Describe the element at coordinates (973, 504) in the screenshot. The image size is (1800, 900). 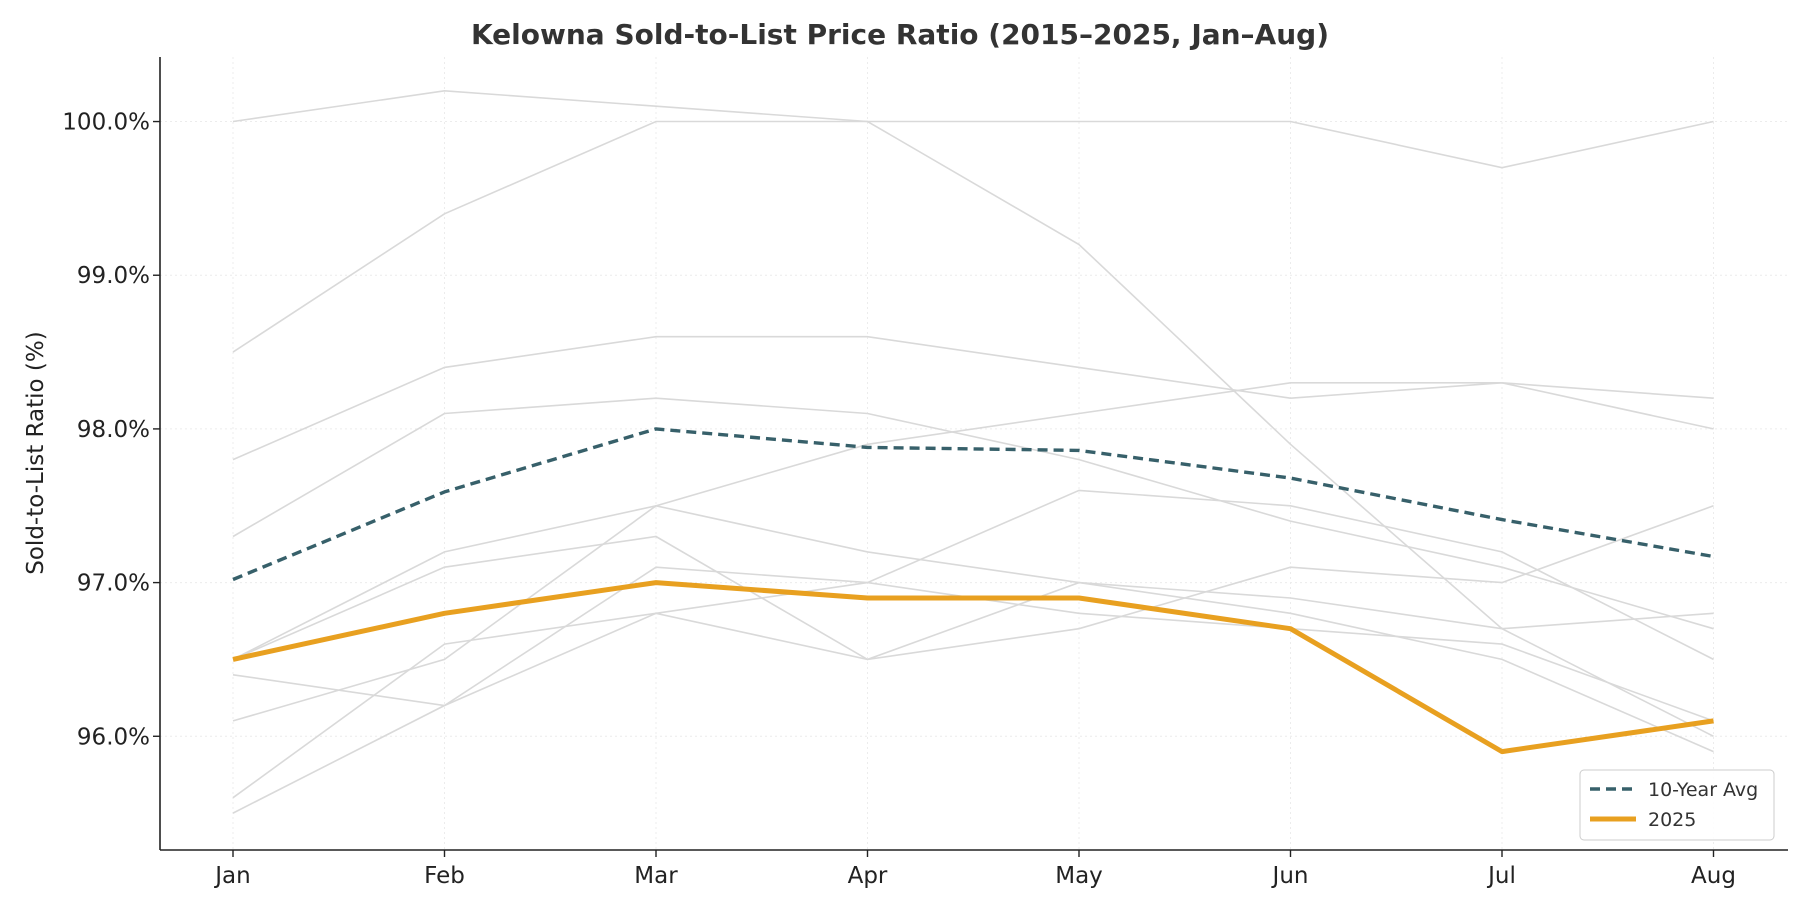
I see `ten-year-avg-line` at that location.